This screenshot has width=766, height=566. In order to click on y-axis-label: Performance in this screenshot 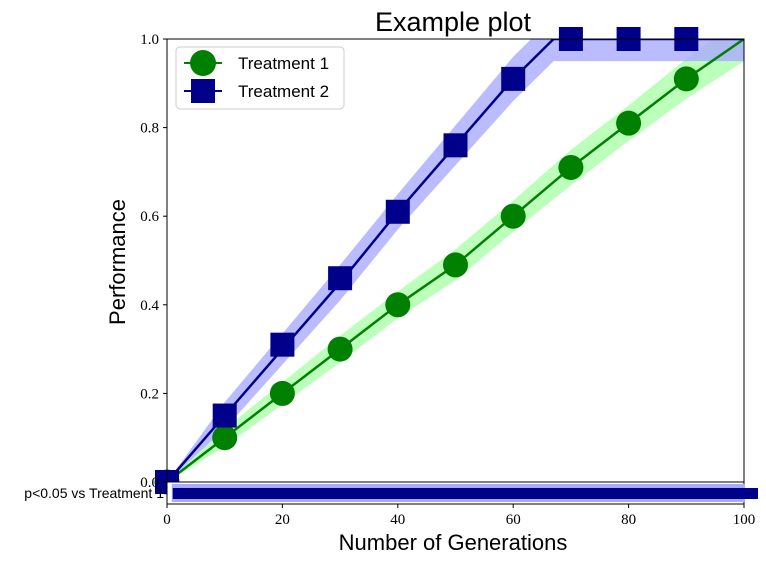, I will do `click(117, 262)`.